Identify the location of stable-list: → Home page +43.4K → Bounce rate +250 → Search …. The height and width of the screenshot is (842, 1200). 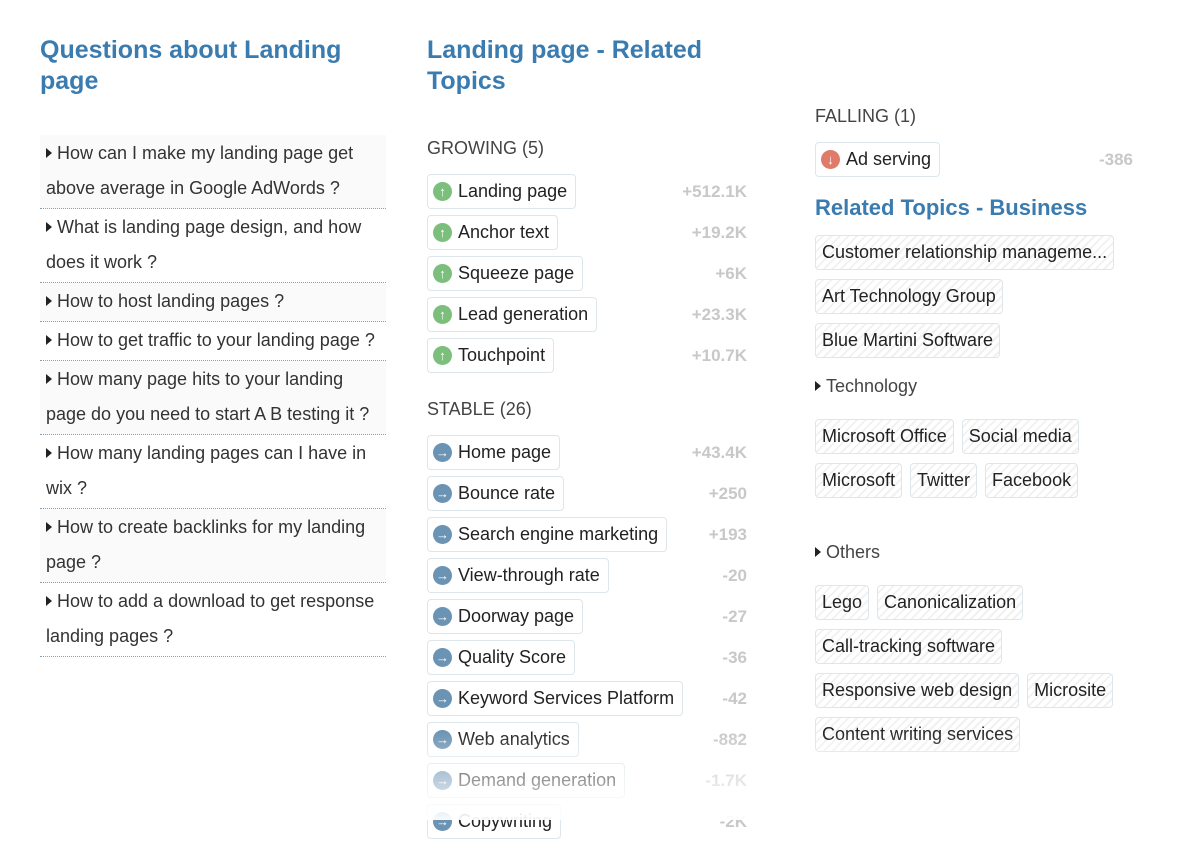
(587, 637).